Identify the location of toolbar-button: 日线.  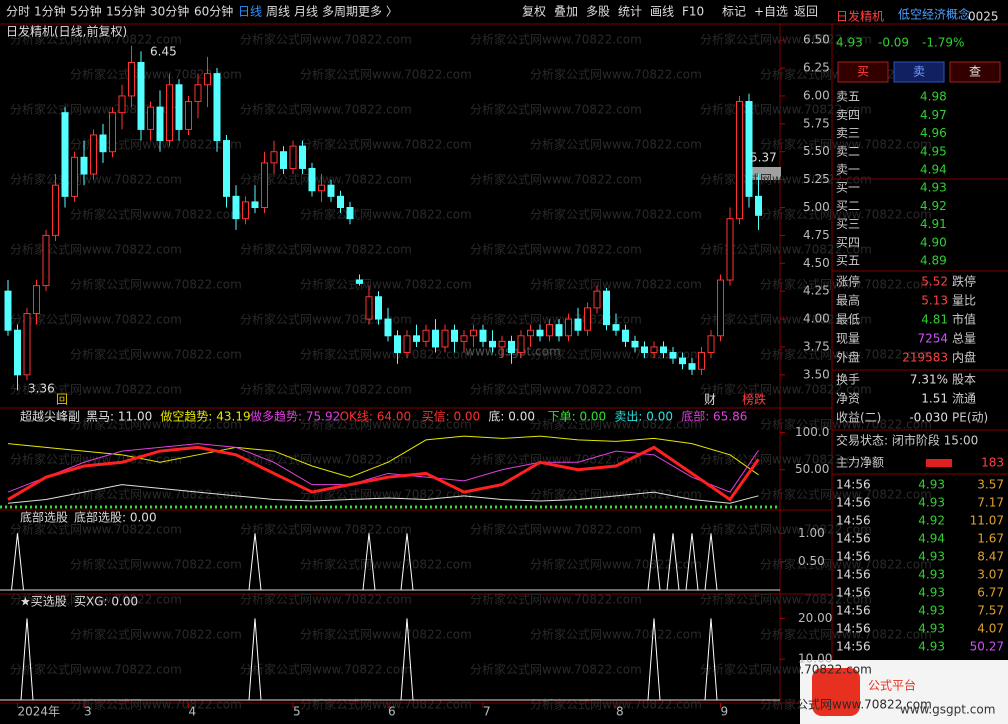
(250, 12).